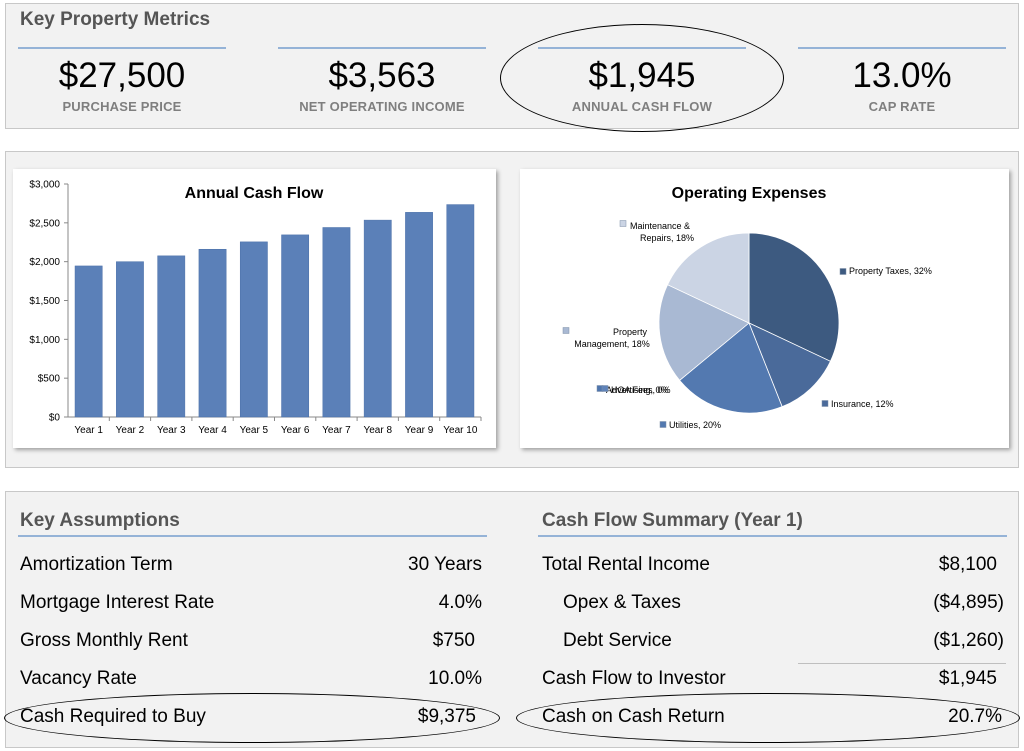 The image size is (1024, 751). What do you see at coordinates (382, 106) in the screenshot?
I see `noi-label: NET OPERATING INCOME` at bounding box center [382, 106].